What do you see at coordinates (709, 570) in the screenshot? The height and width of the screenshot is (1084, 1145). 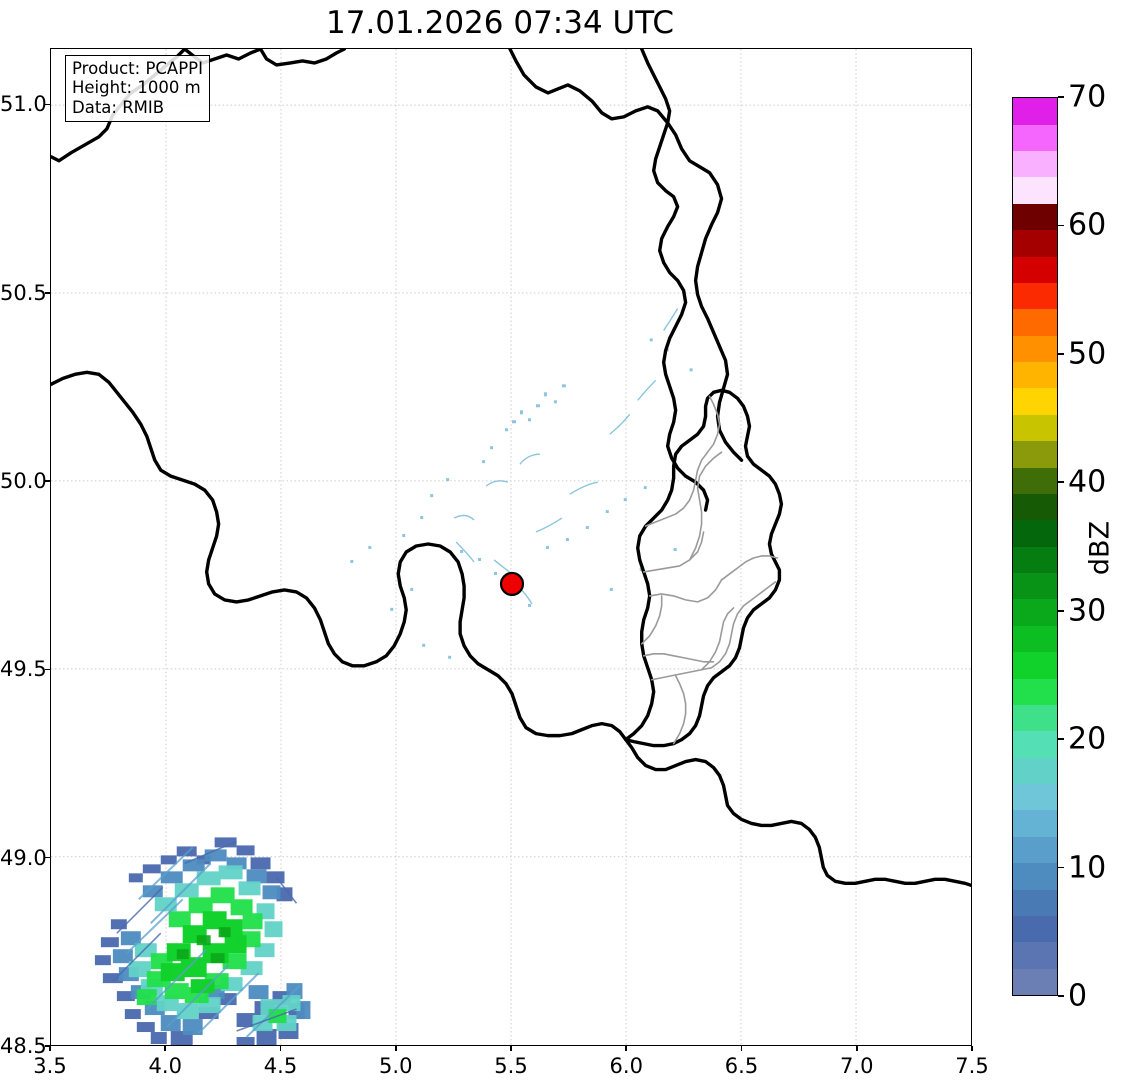 I see `region-borders` at bounding box center [709, 570].